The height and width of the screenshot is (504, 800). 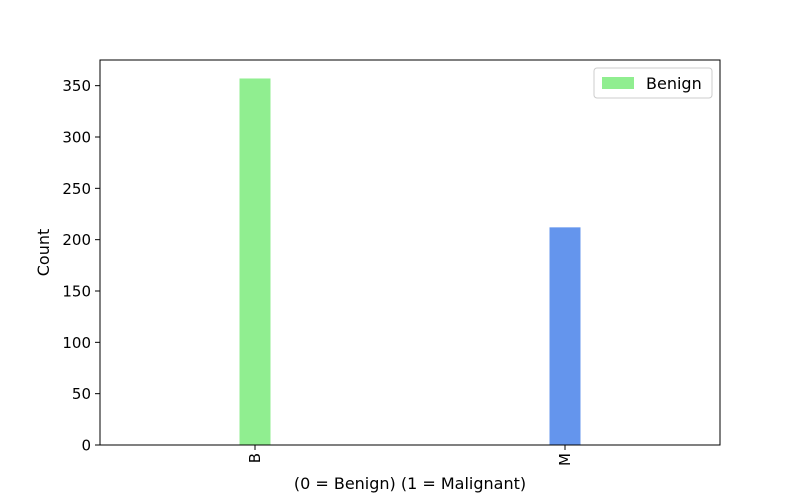 I want to click on legend-frame, so click(x=653, y=83).